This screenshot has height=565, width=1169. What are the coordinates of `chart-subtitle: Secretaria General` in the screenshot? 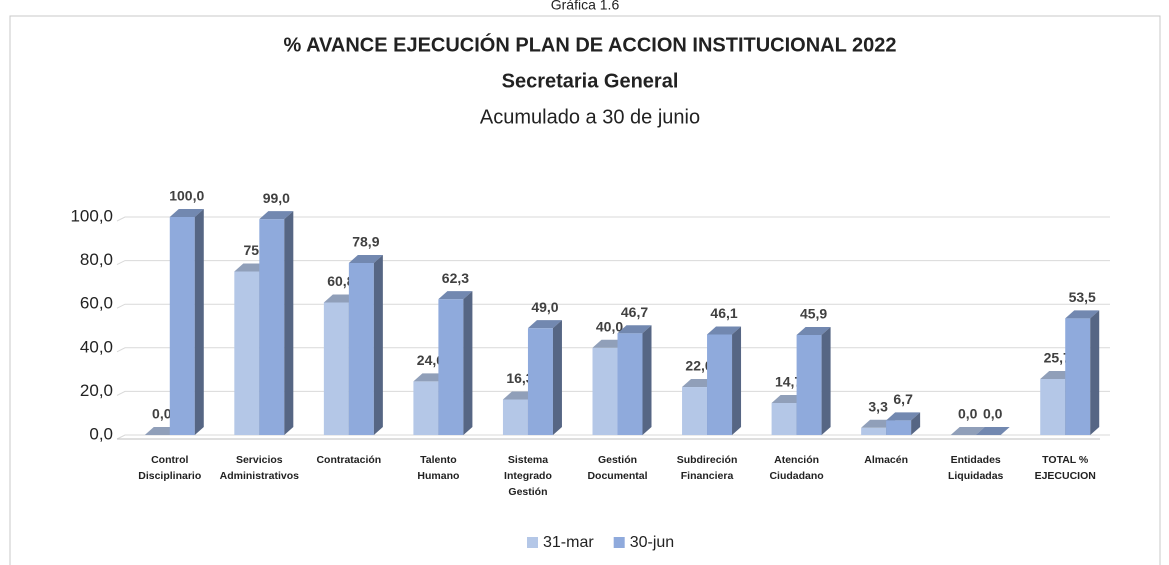 It's located at (590, 81).